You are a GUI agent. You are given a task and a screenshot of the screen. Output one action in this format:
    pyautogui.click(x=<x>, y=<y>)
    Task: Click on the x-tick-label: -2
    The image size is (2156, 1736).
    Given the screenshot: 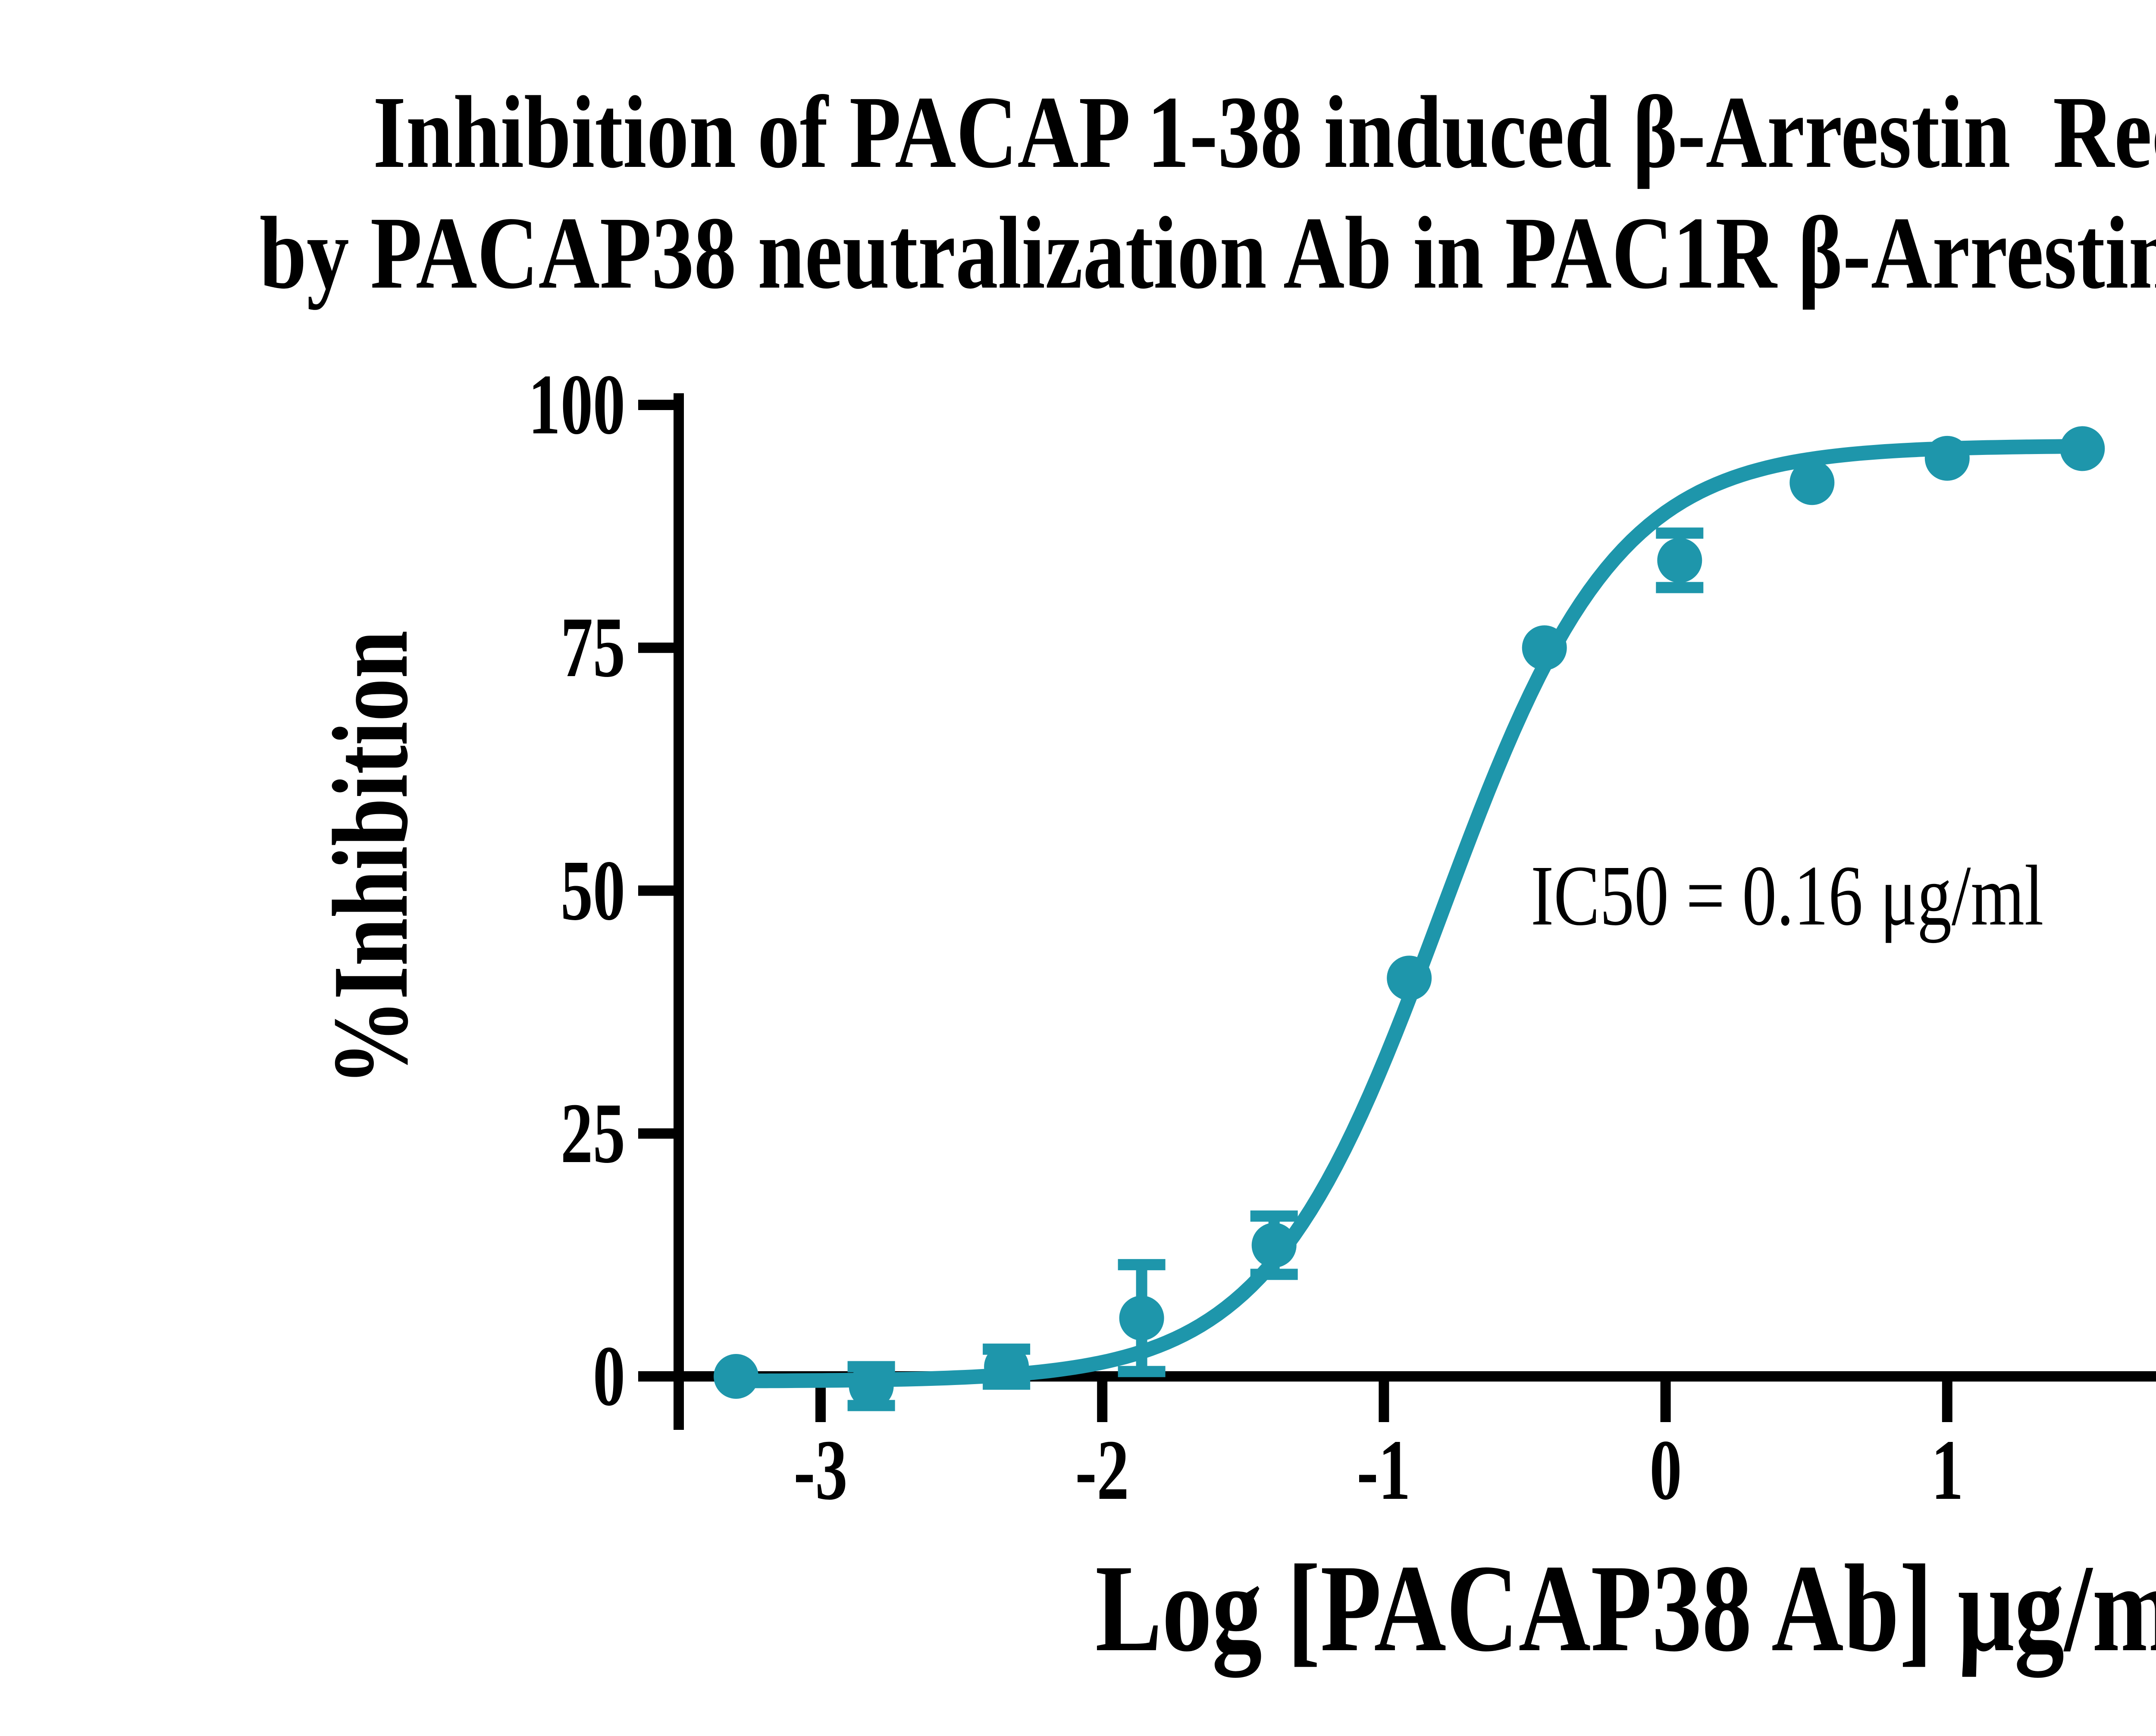 What is the action you would take?
    pyautogui.click(x=1102, y=1470)
    